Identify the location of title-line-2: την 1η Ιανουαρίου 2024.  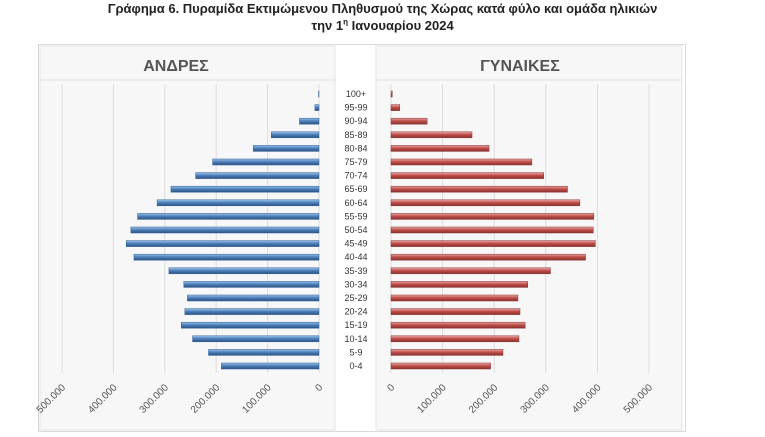
(382, 25).